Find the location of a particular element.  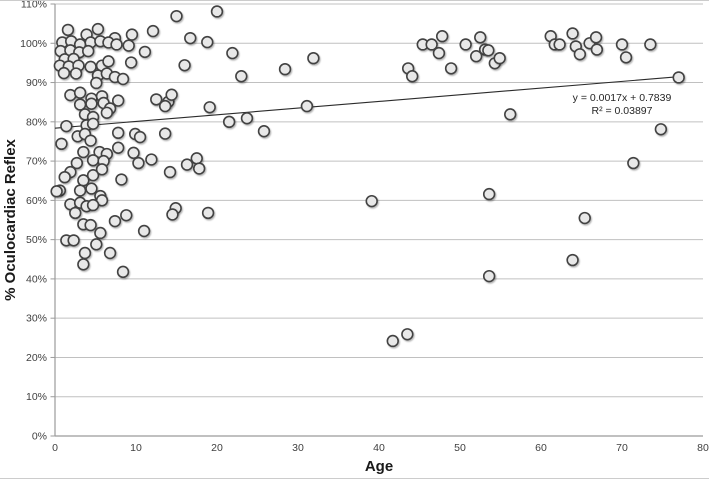

y-tick-label: 30% is located at coordinates (36, 319).